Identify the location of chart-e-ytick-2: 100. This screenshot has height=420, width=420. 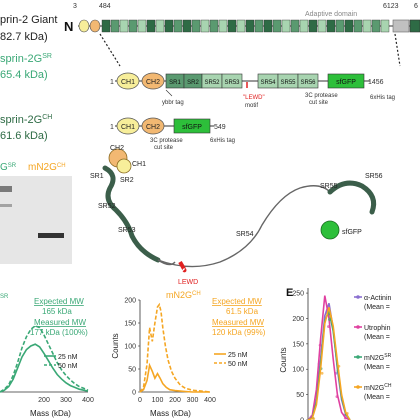
(298, 370).